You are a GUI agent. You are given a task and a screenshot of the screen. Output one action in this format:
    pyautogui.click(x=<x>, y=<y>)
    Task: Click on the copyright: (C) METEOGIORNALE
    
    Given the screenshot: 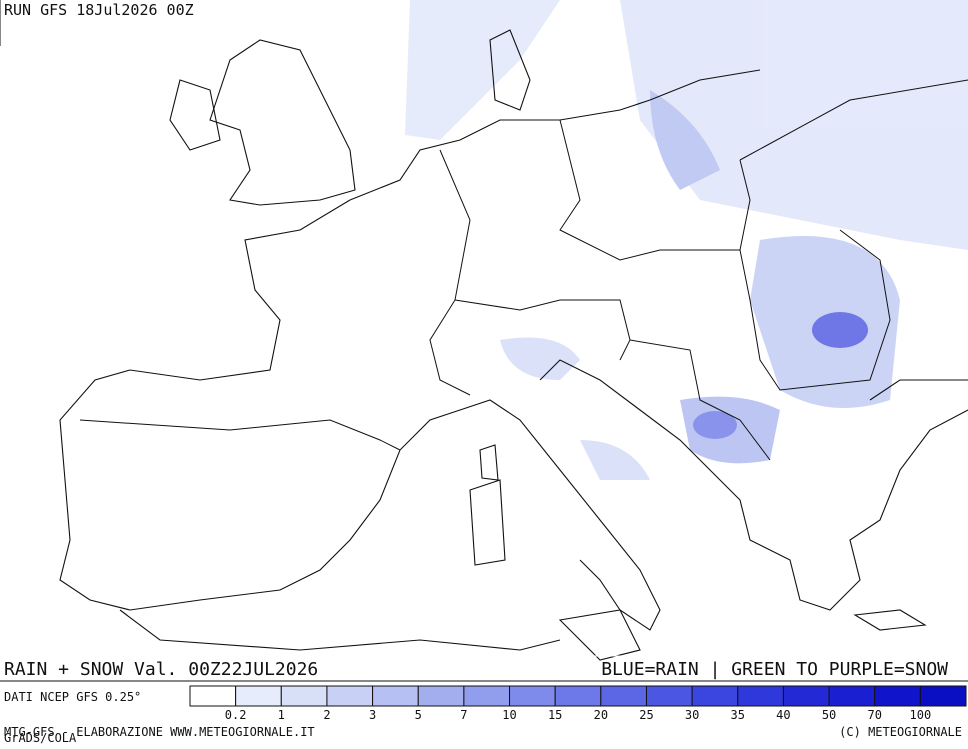 What is the action you would take?
    pyautogui.click(x=900, y=732)
    